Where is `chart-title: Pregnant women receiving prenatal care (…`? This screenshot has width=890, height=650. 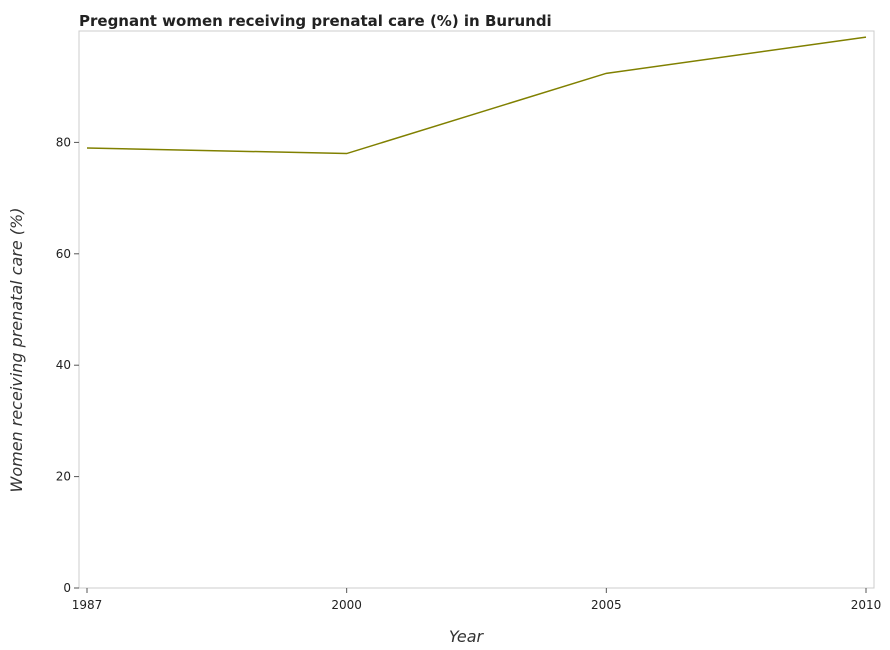 chart-title: Pregnant women receiving prenatal care (… is located at coordinates (315, 21).